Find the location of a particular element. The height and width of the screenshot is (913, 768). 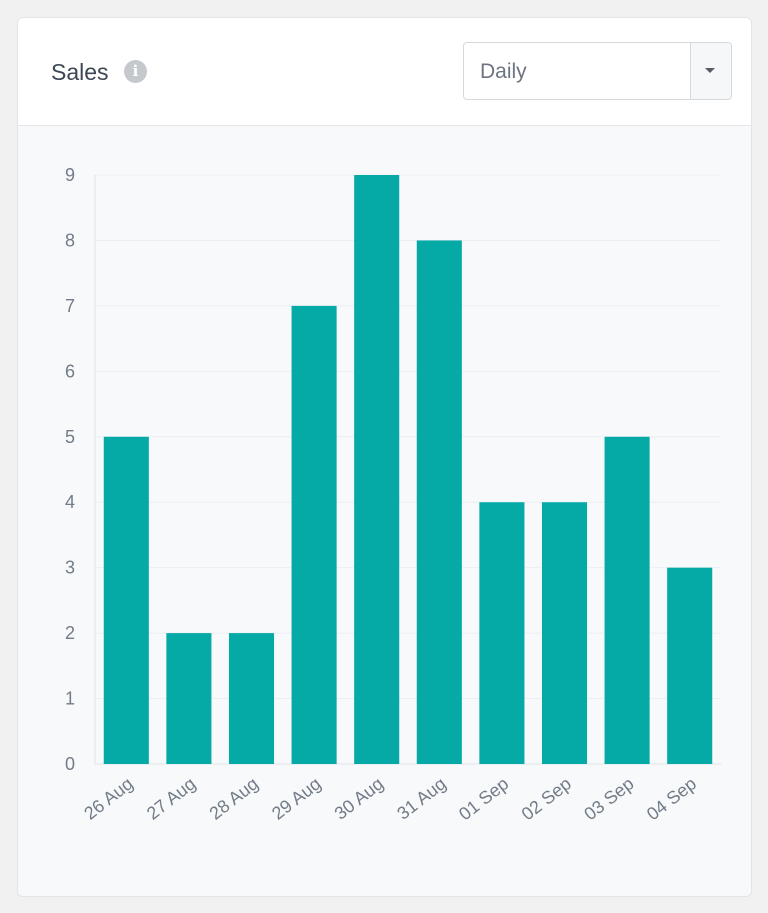

x-tick-label: 31 Aug is located at coordinates (421, 798).